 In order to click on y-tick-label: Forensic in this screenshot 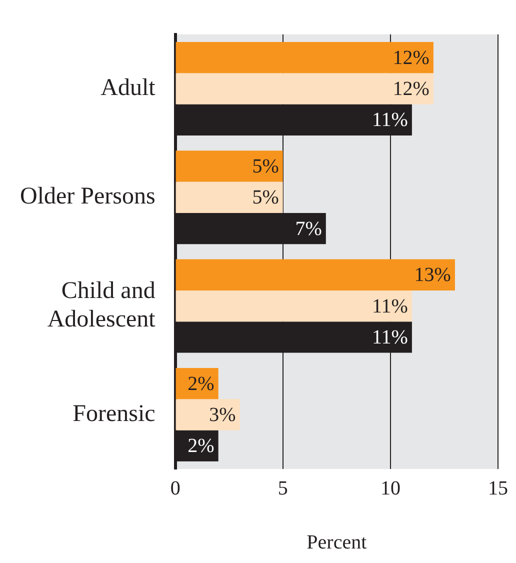, I will do `click(114, 413)`.